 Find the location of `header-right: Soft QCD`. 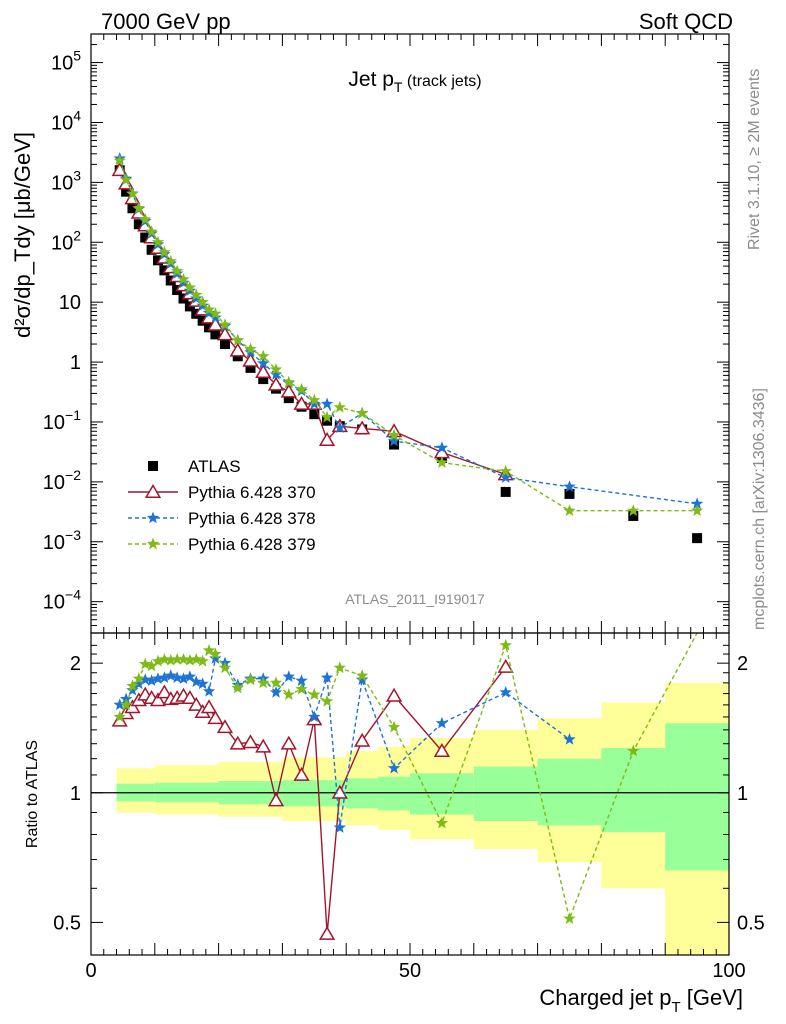

header-right: Soft QCD is located at coordinates (686, 21).